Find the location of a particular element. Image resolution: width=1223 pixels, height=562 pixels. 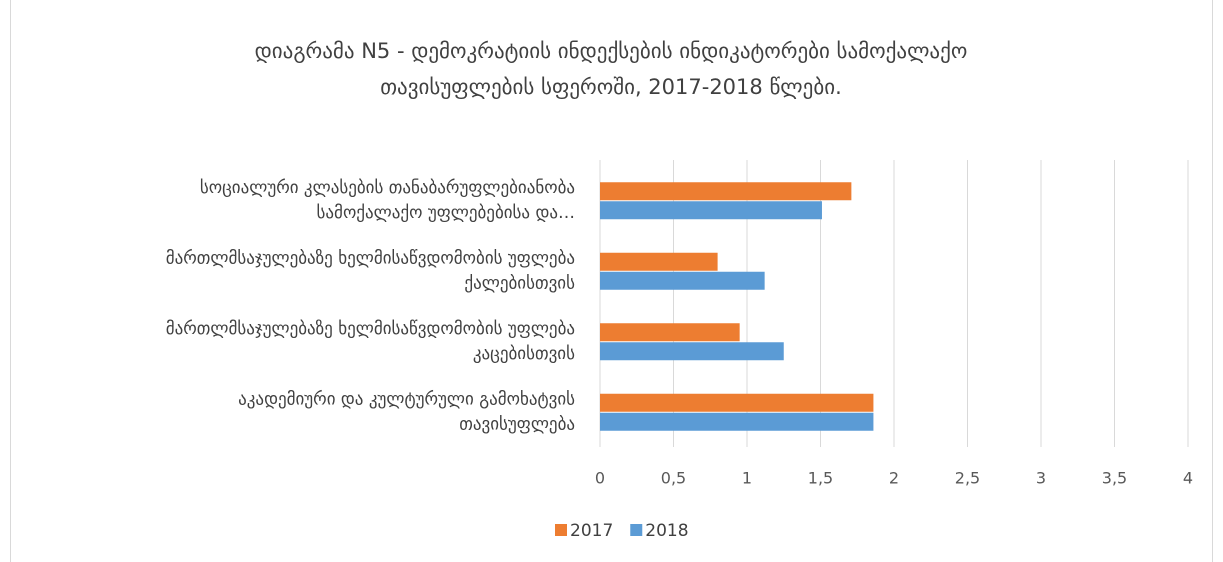

x-tick-label: 1 is located at coordinates (747, 478).